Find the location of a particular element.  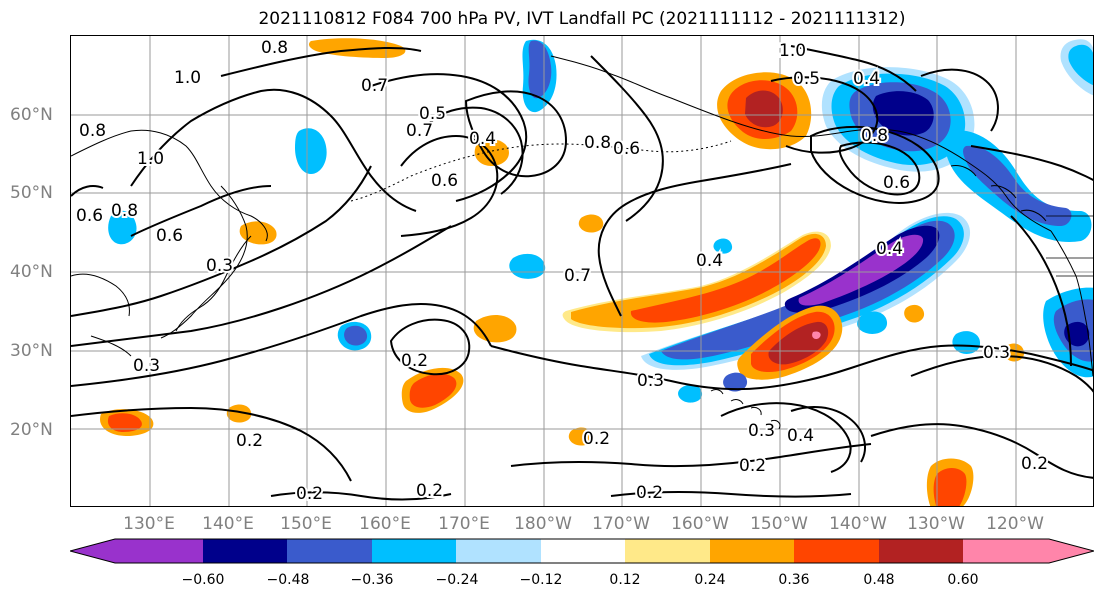

shade-bering-n-blue is located at coordinates (540, 69).